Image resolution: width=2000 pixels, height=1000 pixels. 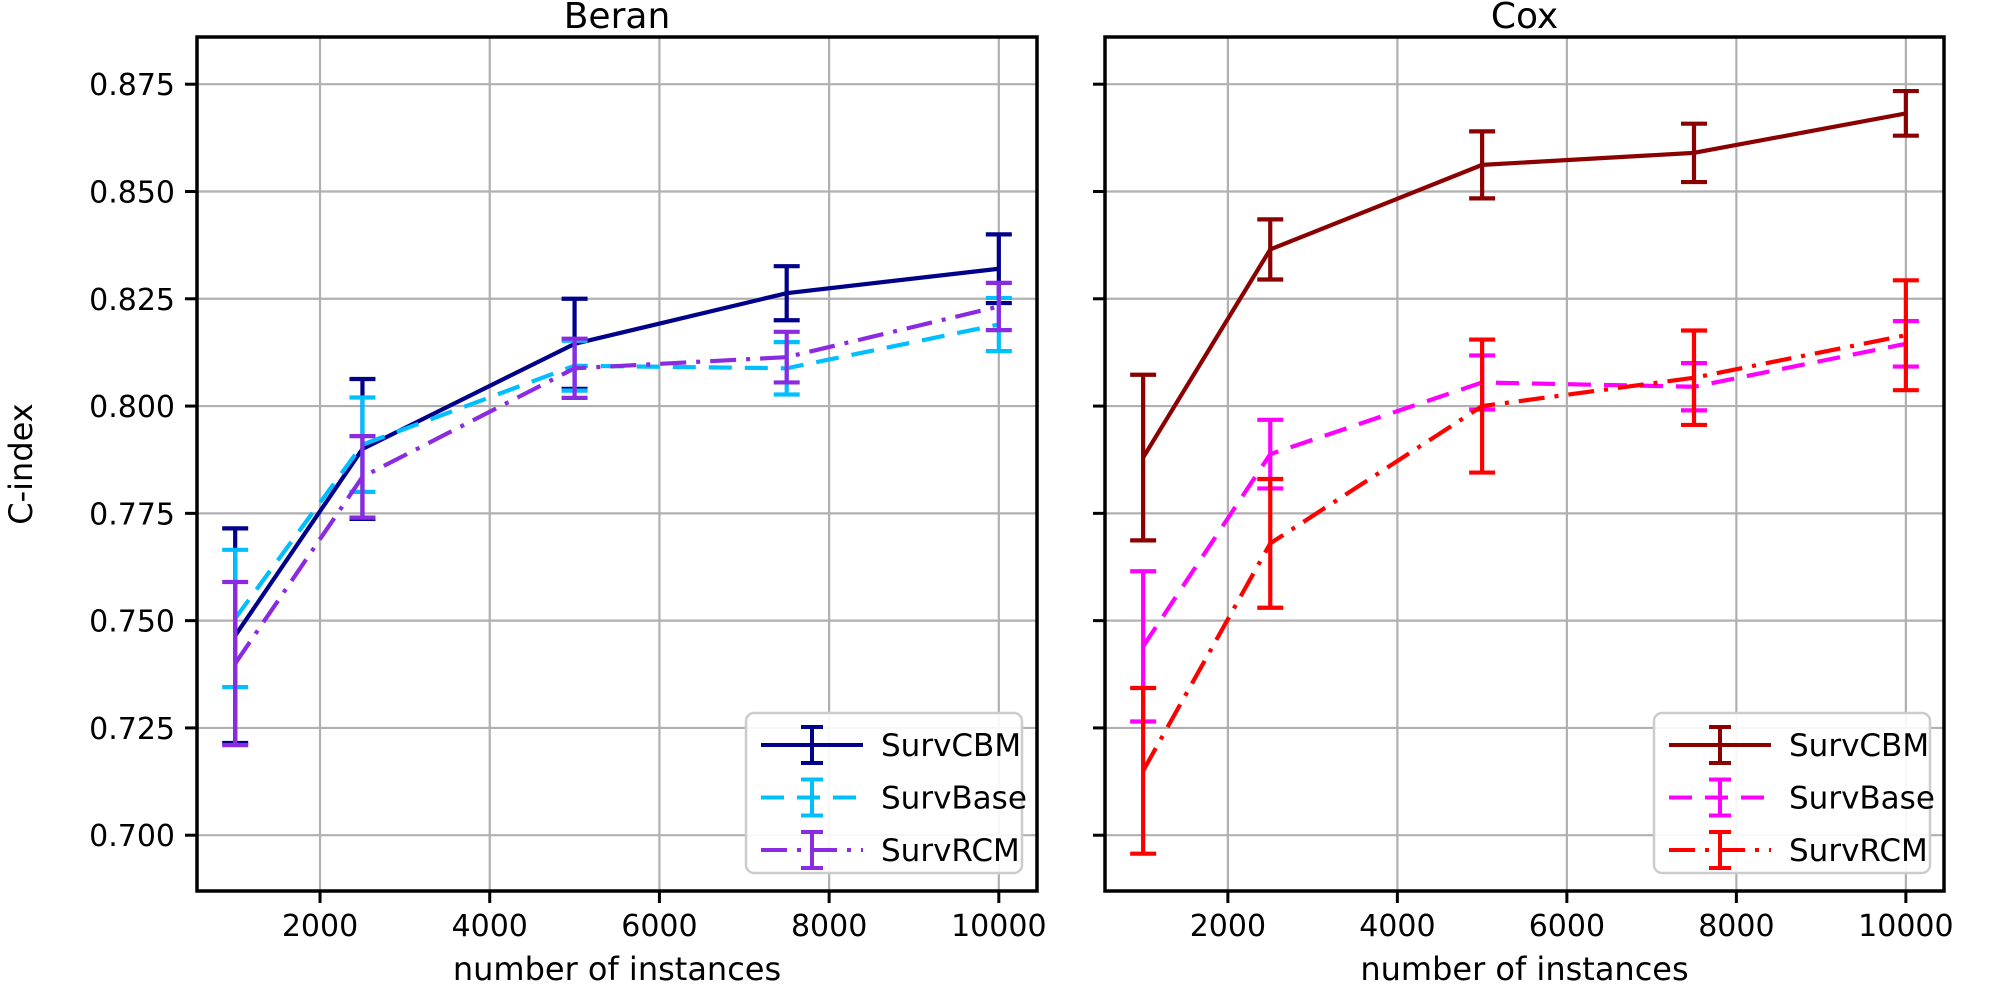 What do you see at coordinates (617, 18) in the screenshot?
I see `panel-title: Beran` at bounding box center [617, 18].